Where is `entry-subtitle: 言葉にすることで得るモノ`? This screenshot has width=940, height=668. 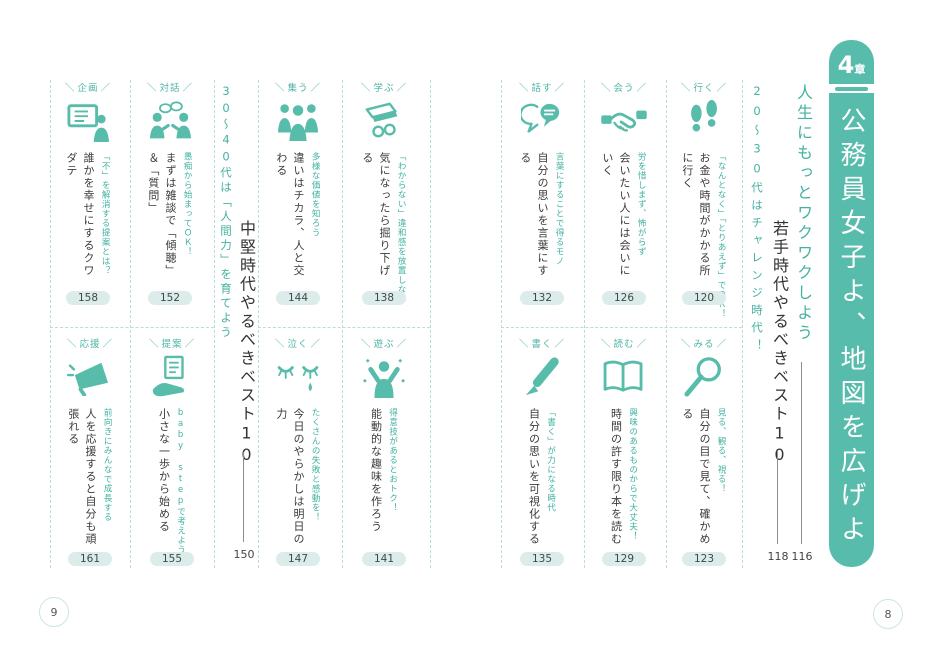
entry-subtitle: 言葉にすることで得るモノ is located at coordinates (559, 209).